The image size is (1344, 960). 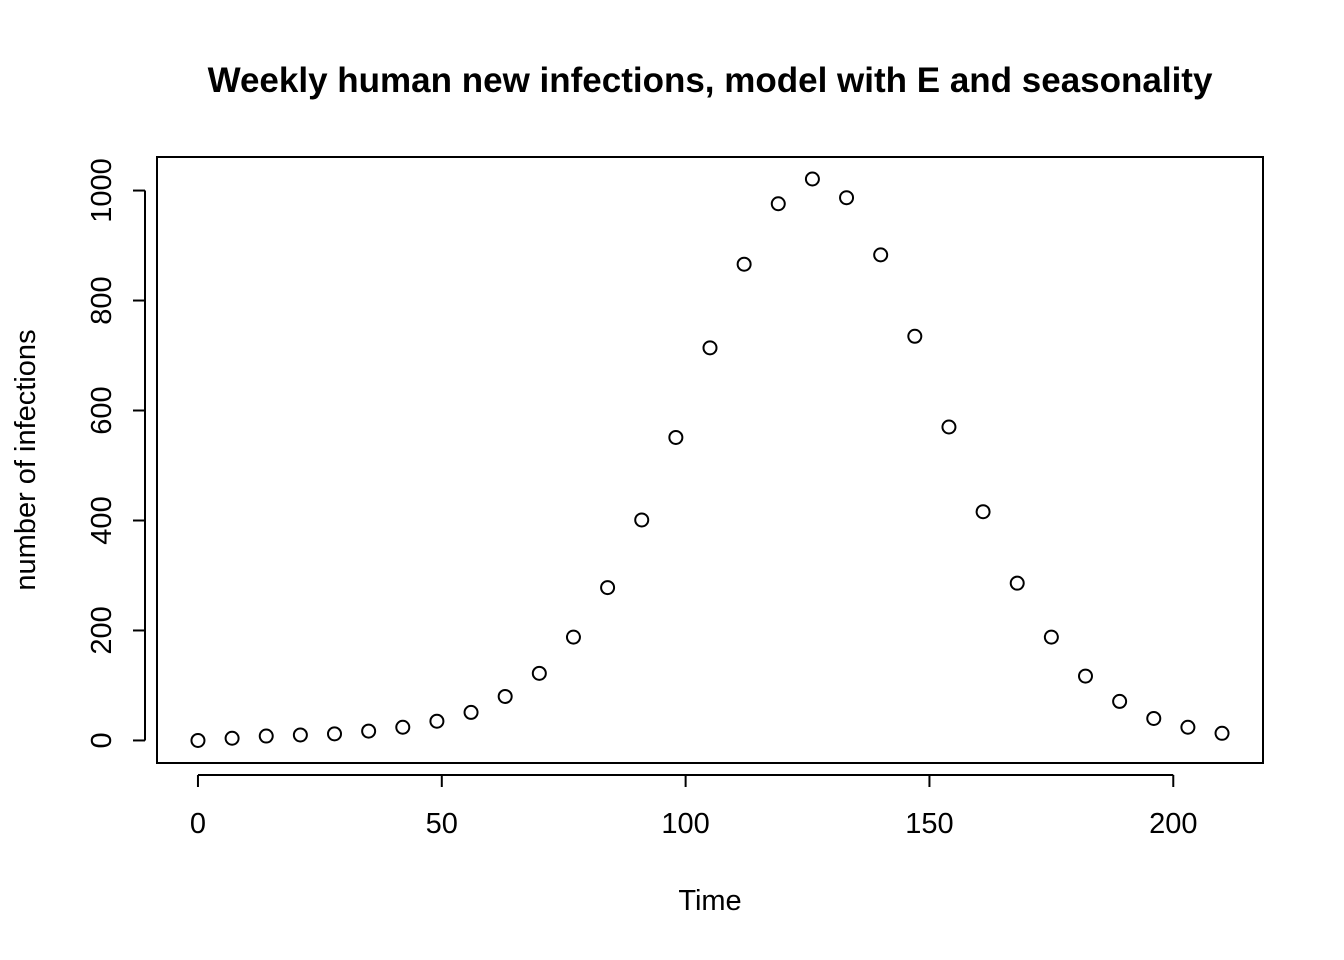 What do you see at coordinates (116, 453) in the screenshot?
I see `y-axis: 0 200 400 600 800 1000` at bounding box center [116, 453].